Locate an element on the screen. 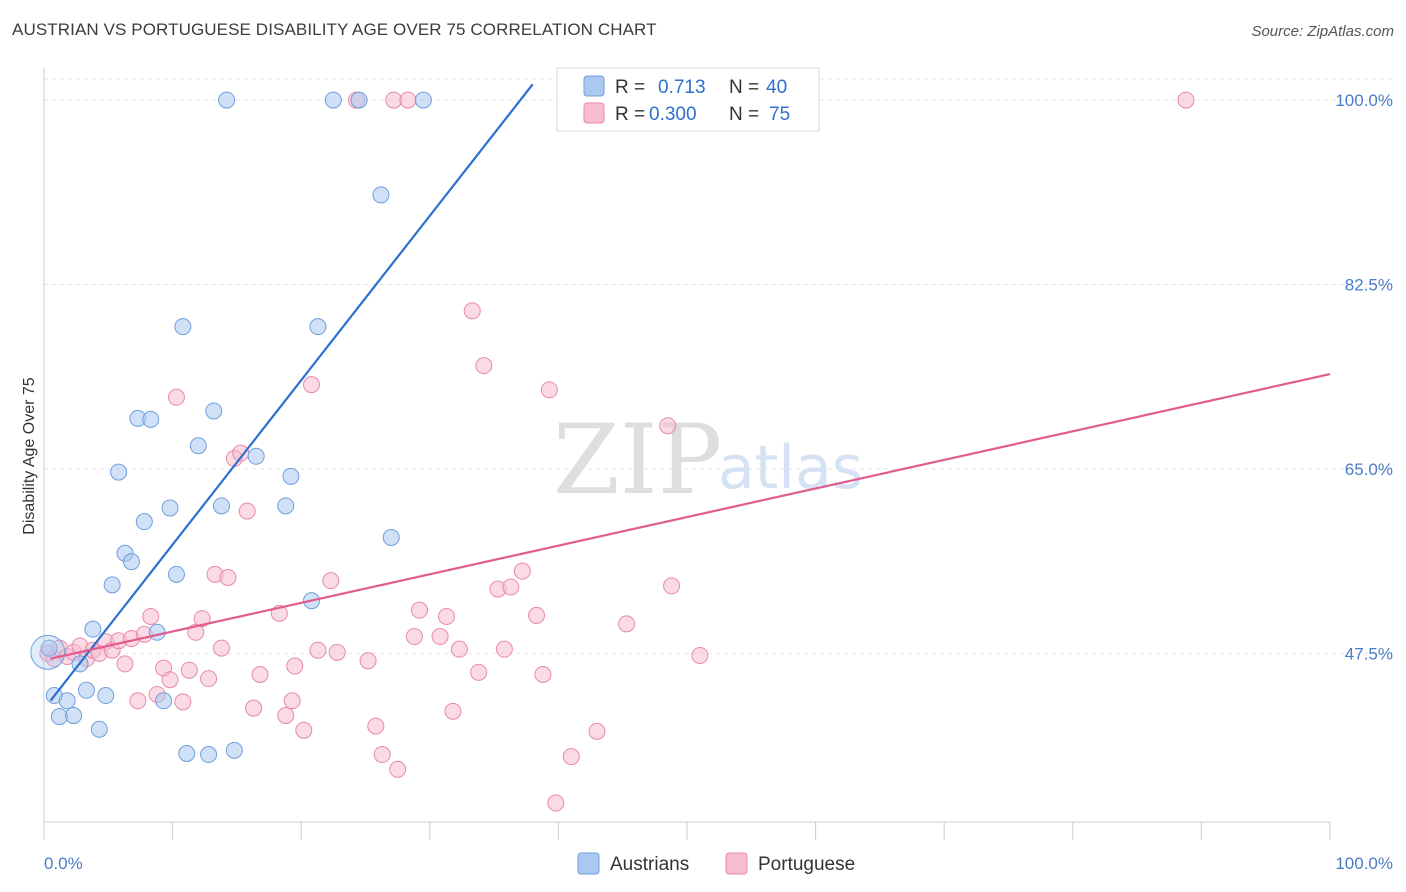 This screenshot has height=892, width=1406. watermark: ZIP atlas is located at coordinates (708, 460).